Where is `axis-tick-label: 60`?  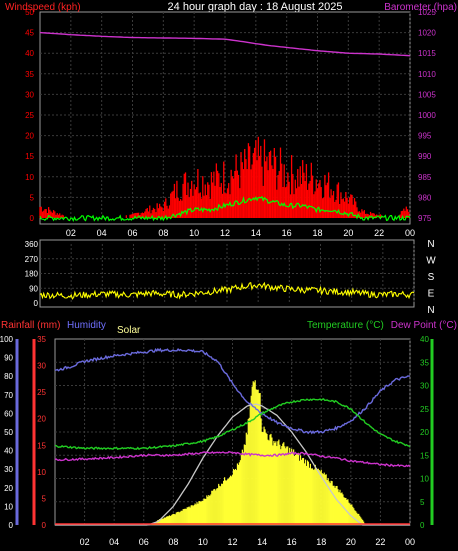
axis-tick-label: 60 is located at coordinates (8, 413).